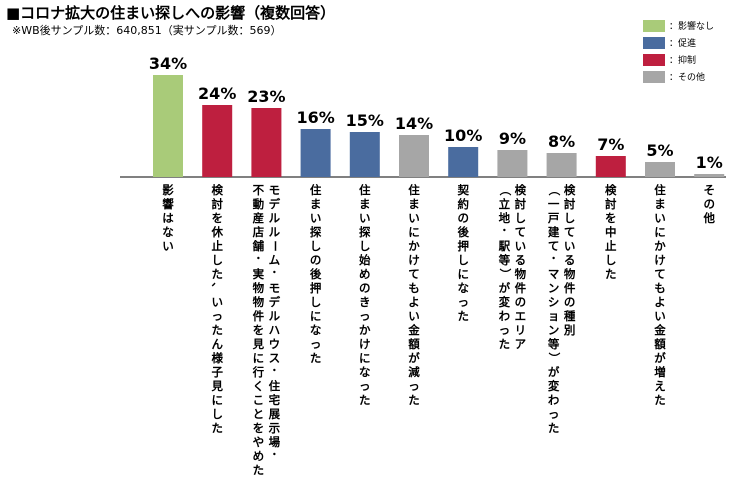 The image size is (733, 477). I want to click on legend-item-suppress: ：抑制, so click(678, 59).